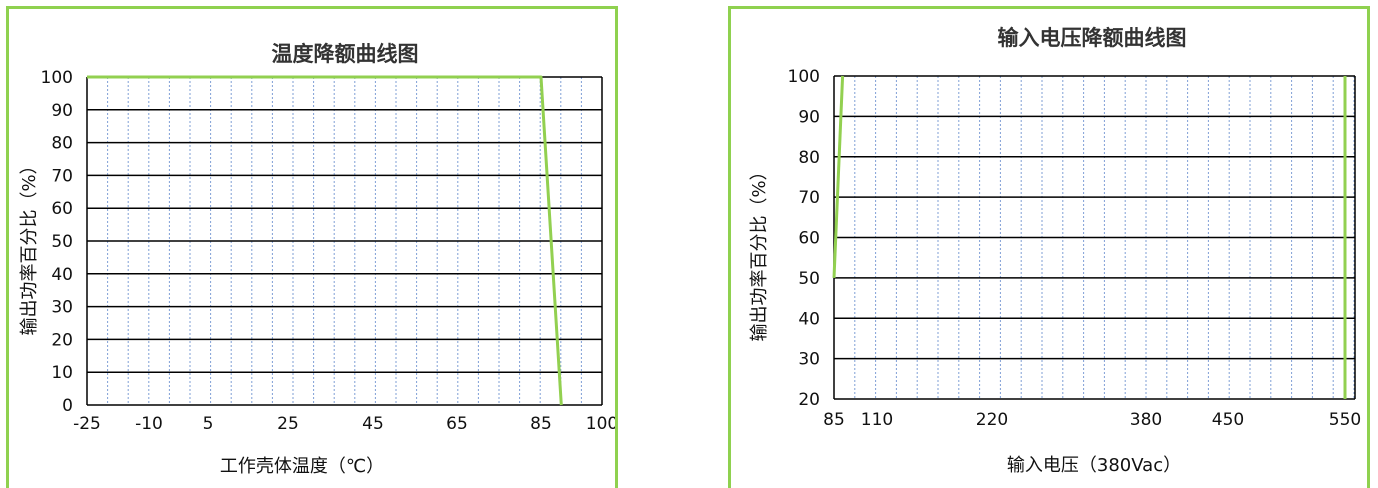  What do you see at coordinates (877, 420) in the screenshot?
I see `x-tick-label: 110` at bounding box center [877, 420].